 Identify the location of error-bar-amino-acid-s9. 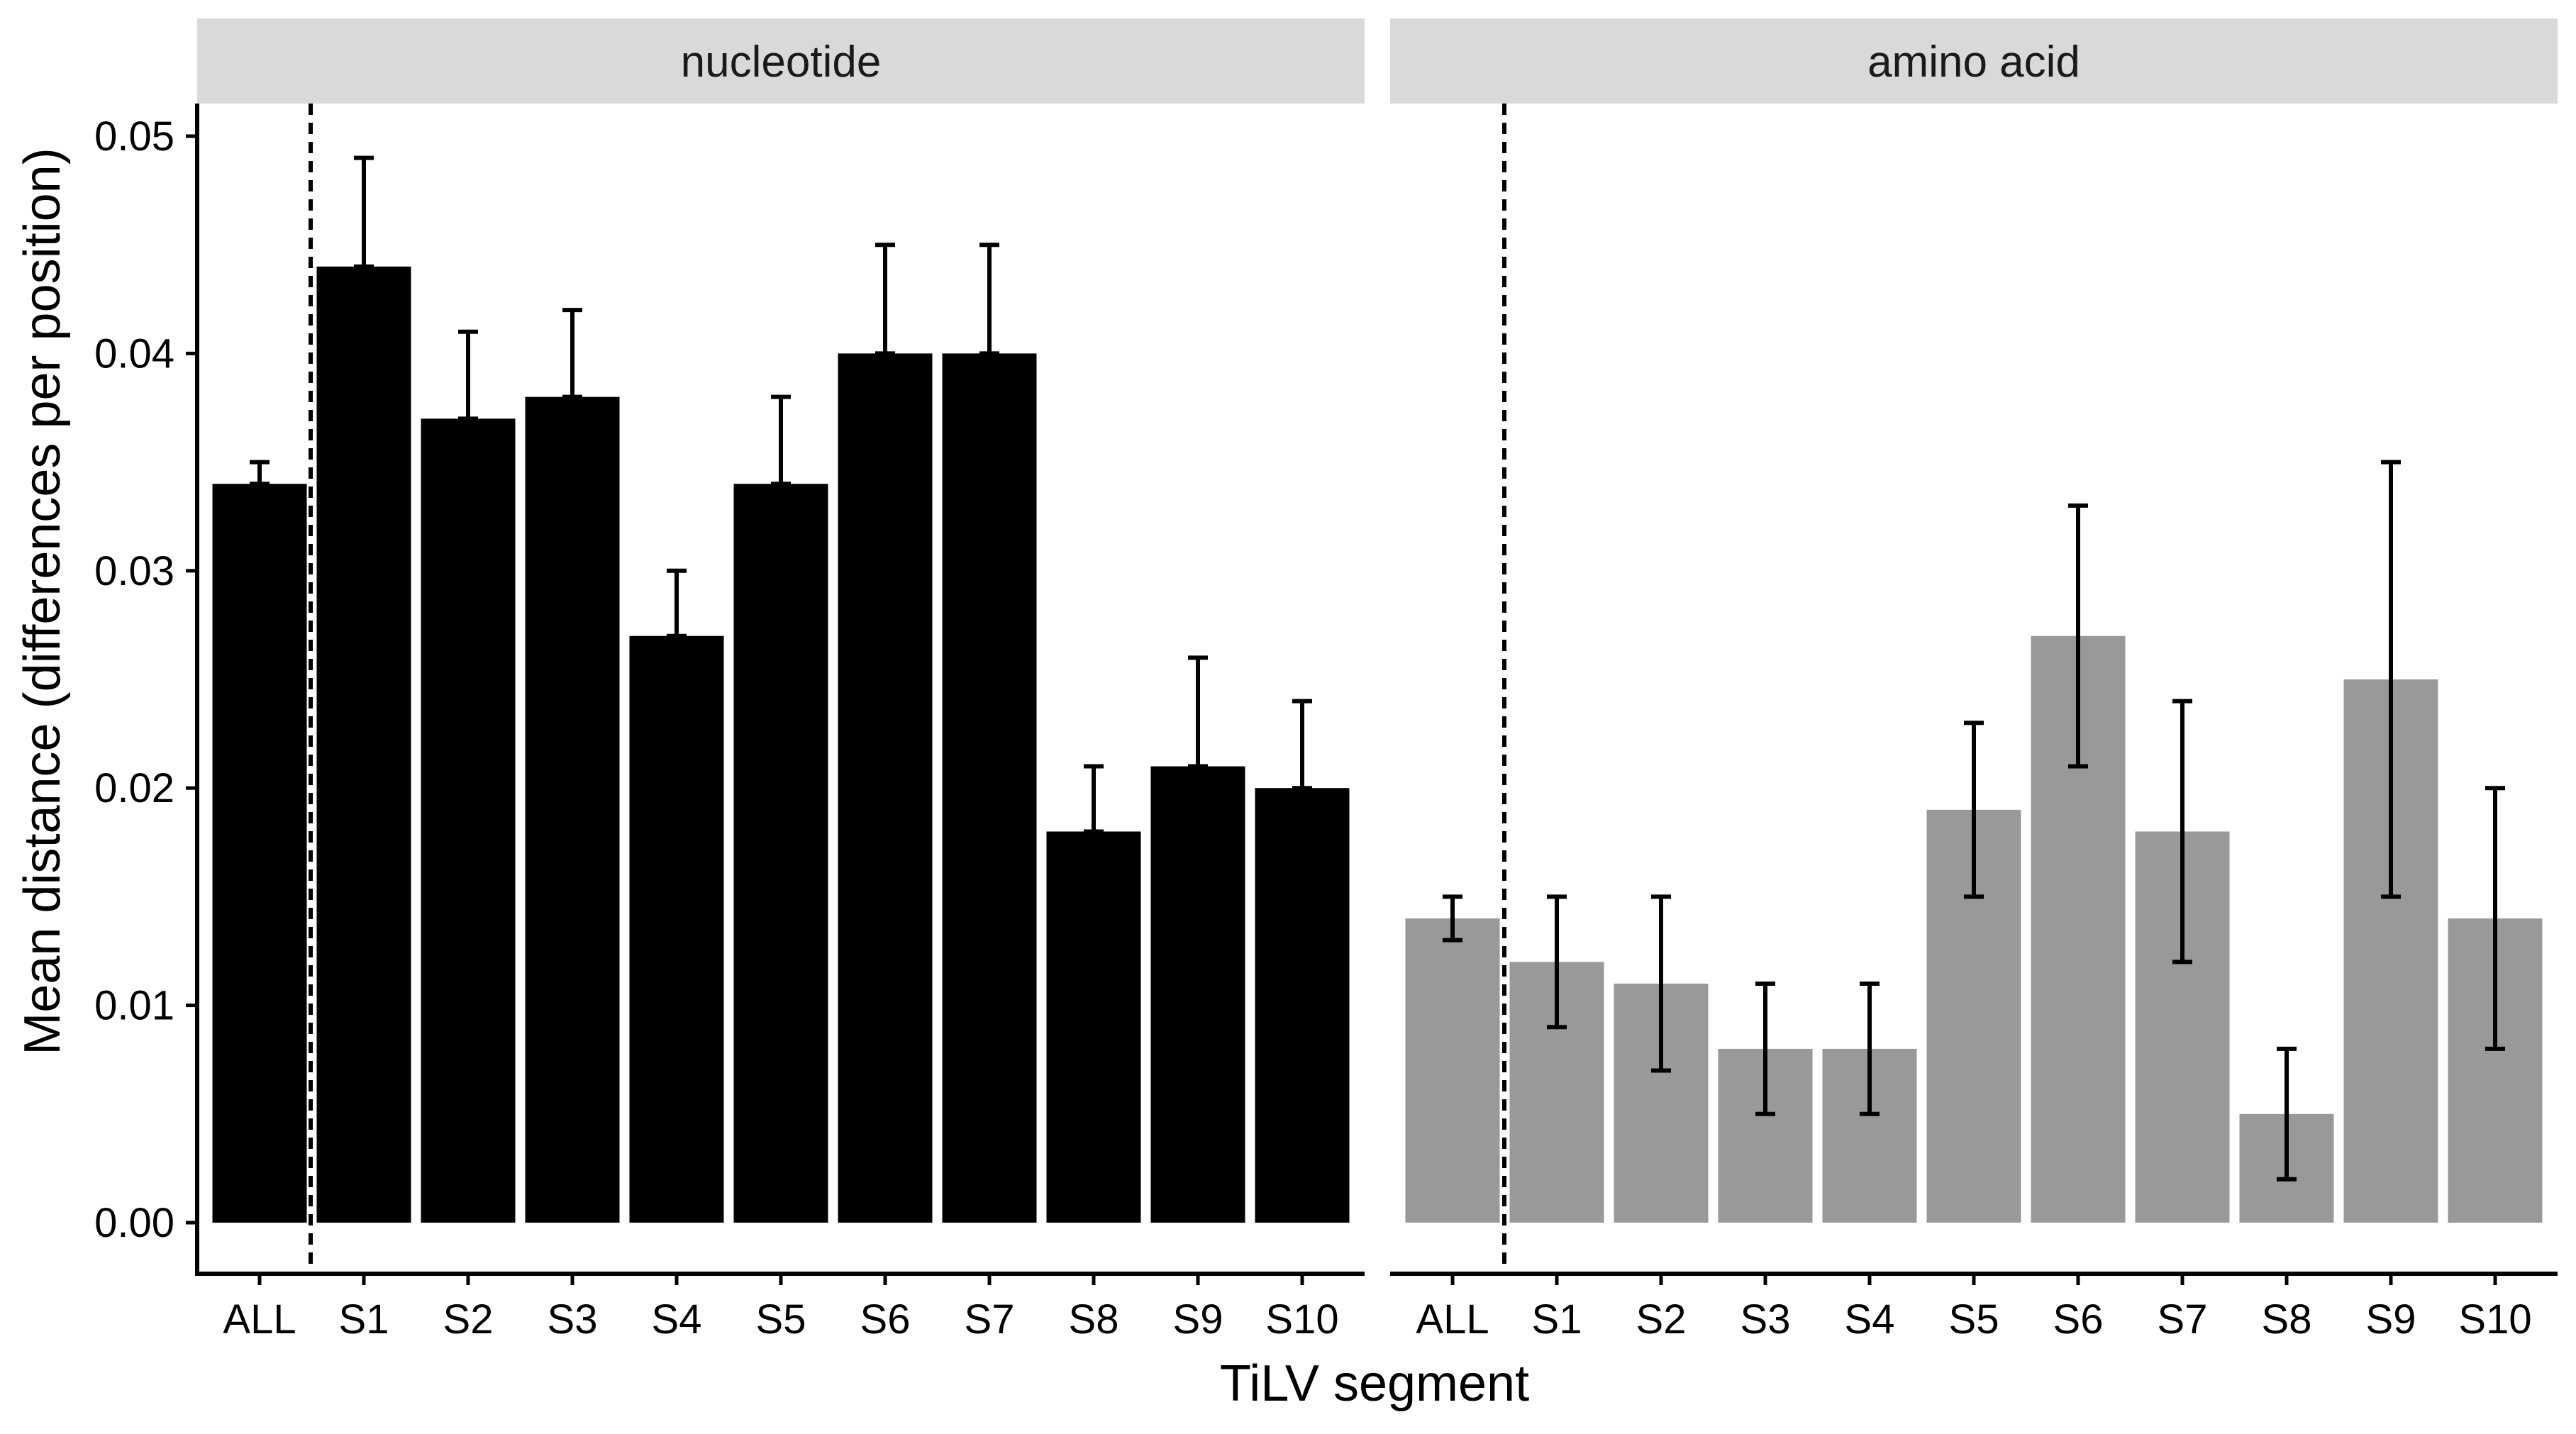
(2391, 679).